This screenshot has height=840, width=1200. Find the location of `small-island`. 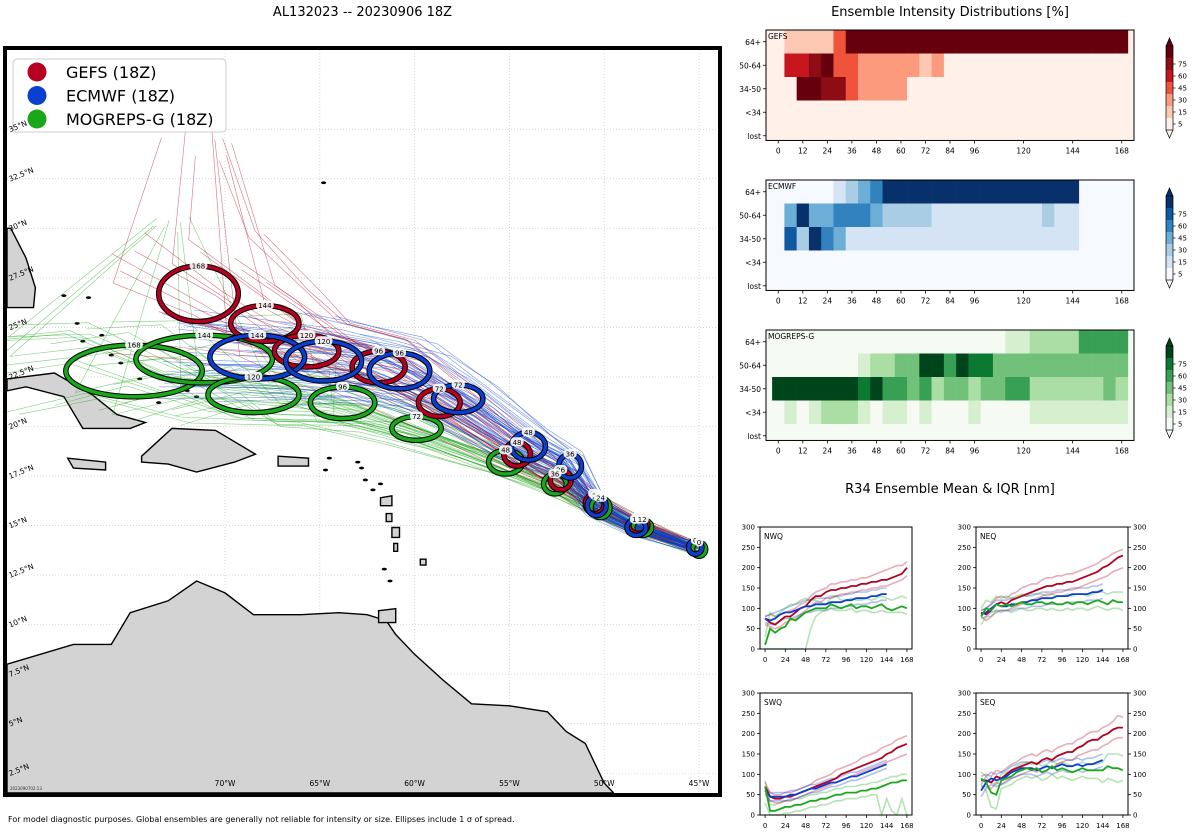

small-island is located at coordinates (159, 403).